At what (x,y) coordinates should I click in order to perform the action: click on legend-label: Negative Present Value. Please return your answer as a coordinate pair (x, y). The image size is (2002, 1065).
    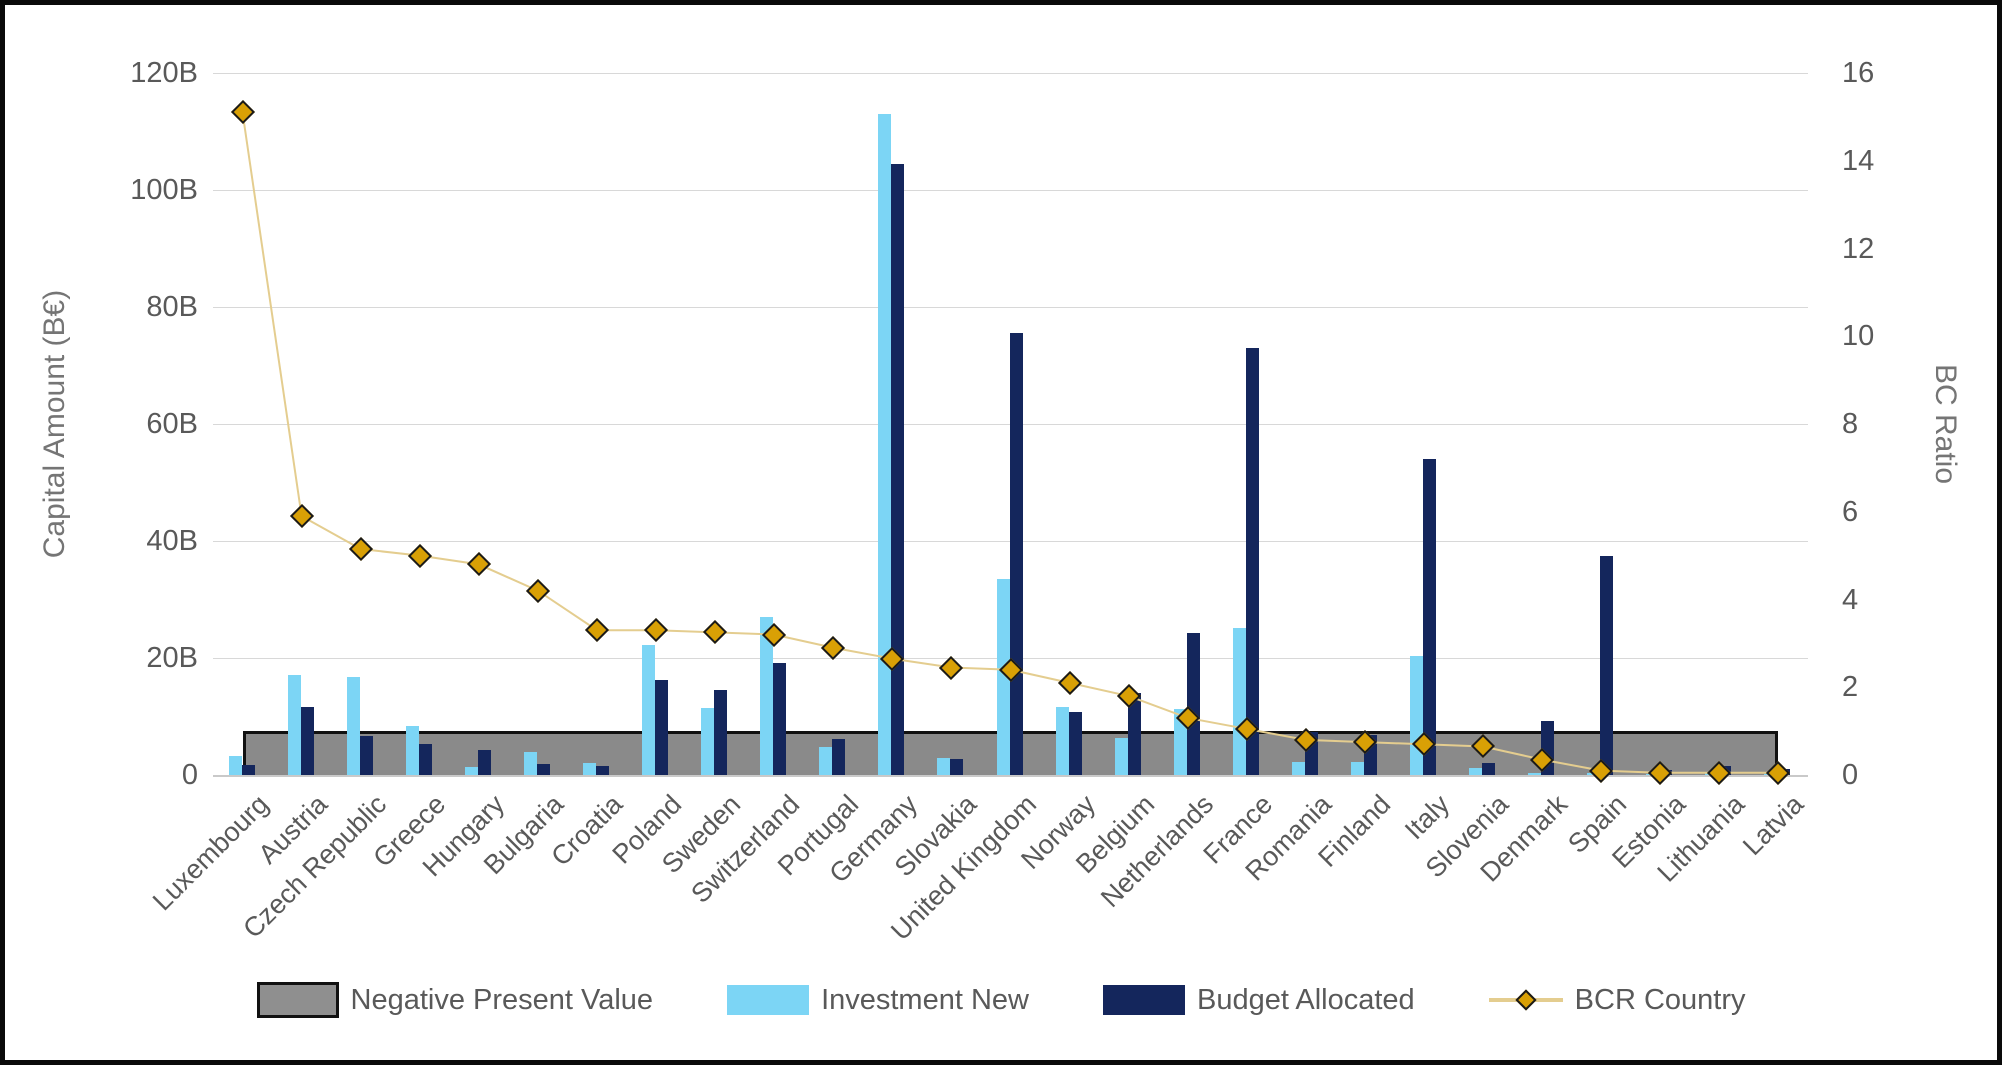
    Looking at the image, I should click on (502, 999).